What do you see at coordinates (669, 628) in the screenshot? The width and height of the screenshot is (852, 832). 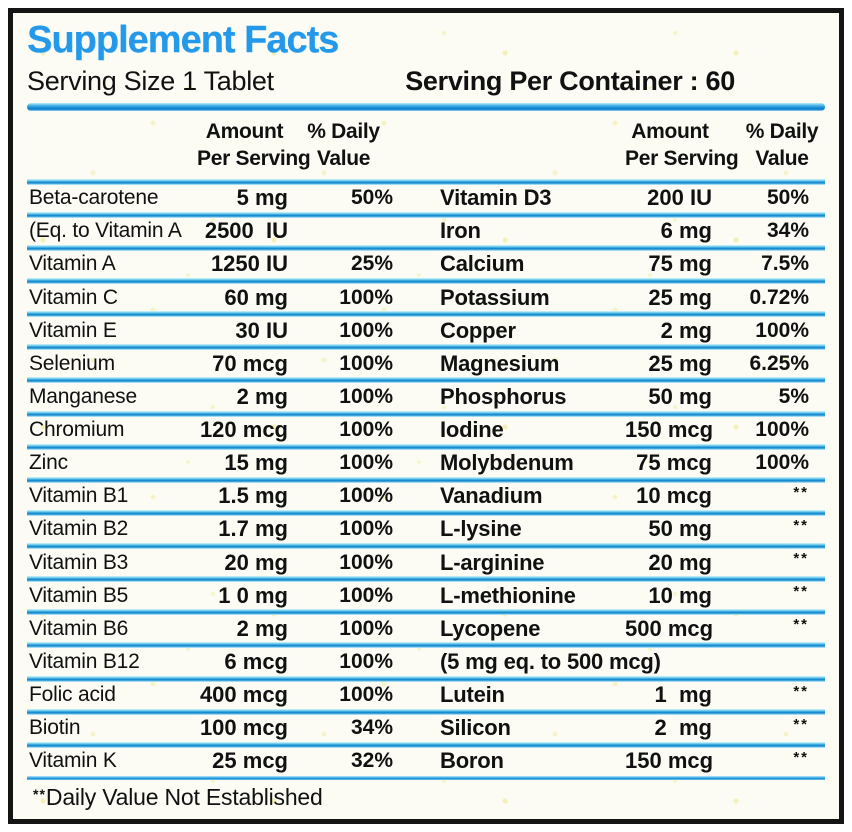 I see `nutrient-amount: 500 mcg` at bounding box center [669, 628].